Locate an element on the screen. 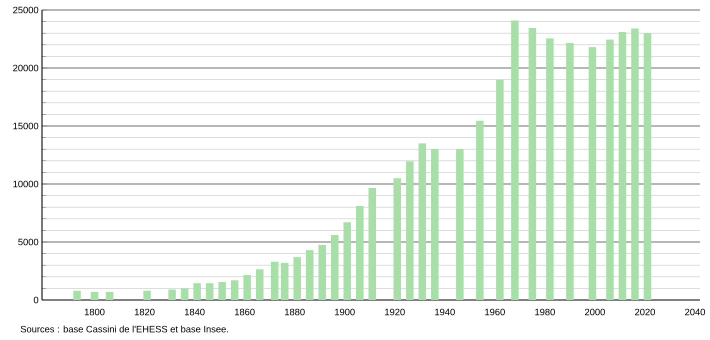 This screenshot has height=340, width=710. y-tick-label: 0 is located at coordinates (36, 300).